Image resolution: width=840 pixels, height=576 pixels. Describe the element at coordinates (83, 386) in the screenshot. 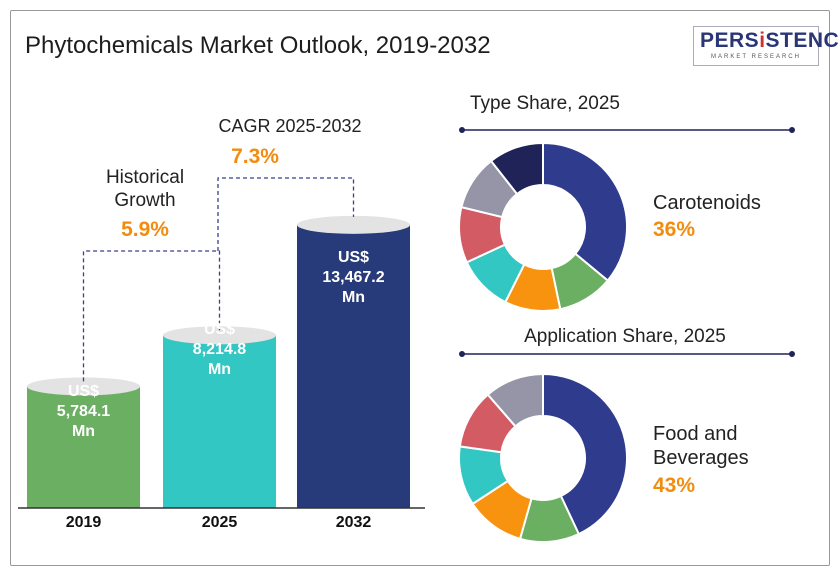

I see `bar-top-2019` at that location.